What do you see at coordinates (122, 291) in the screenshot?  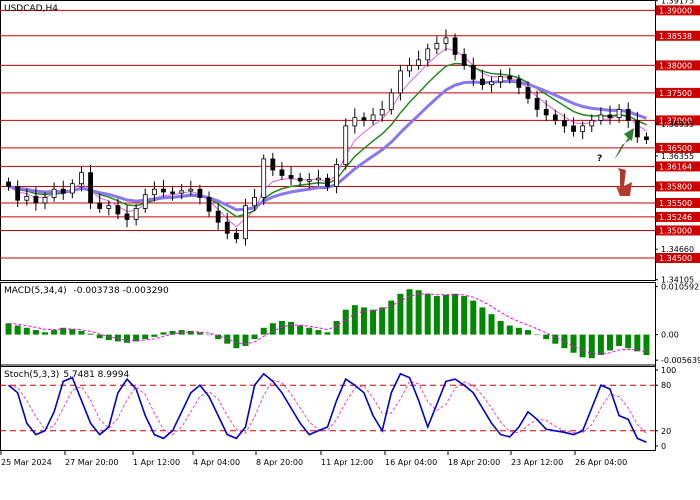 I see `macd-values: -0.003738 -0.003290` at bounding box center [122, 291].